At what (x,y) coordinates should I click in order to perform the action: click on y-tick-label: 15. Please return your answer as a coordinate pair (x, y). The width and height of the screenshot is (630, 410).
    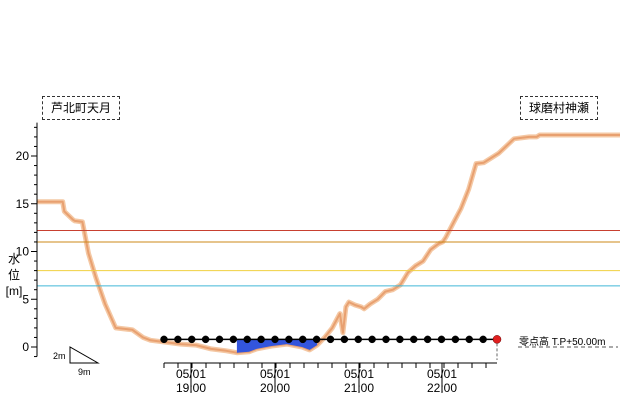
    Looking at the image, I should click on (23, 204).